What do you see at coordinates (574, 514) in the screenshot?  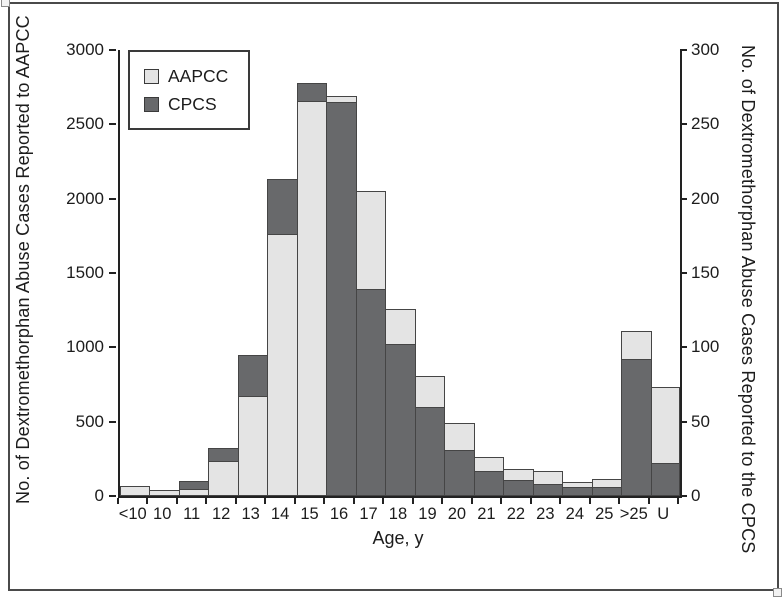 I see `x-label-24: 24` at bounding box center [574, 514].